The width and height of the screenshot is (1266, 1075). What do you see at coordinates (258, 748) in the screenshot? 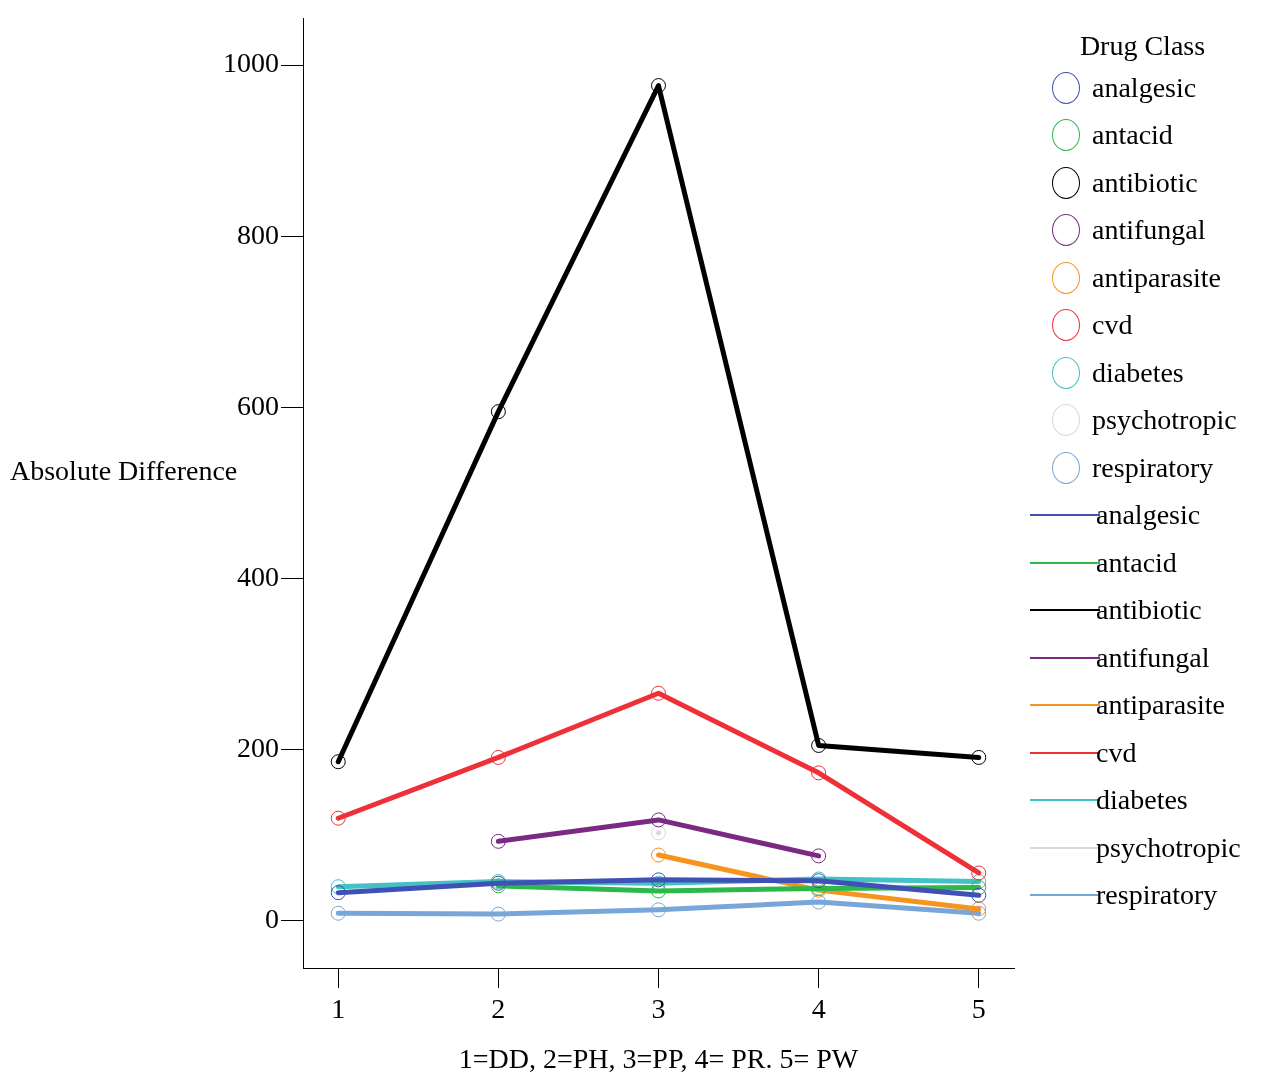
I see `y-tick-label: 200` at bounding box center [258, 748].